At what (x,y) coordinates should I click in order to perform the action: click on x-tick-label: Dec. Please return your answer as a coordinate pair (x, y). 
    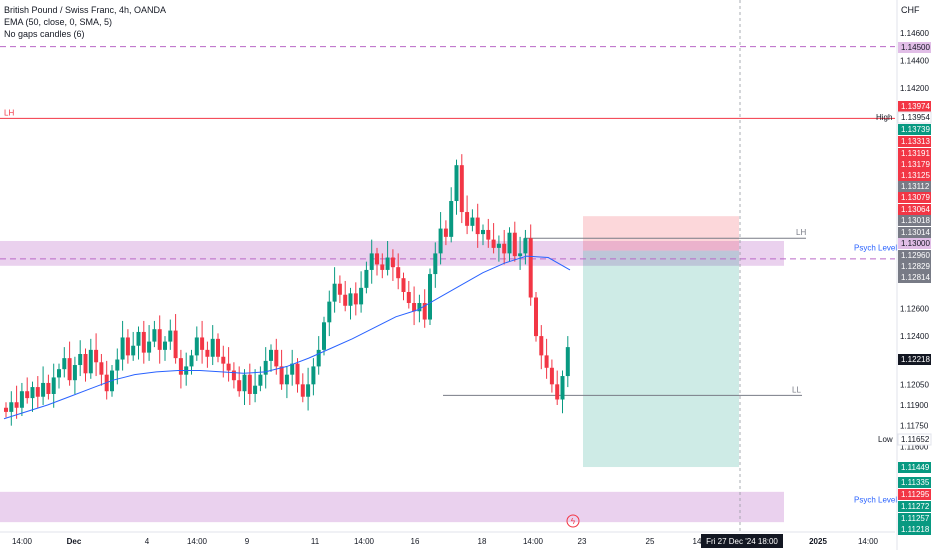
    Looking at the image, I should click on (74, 541).